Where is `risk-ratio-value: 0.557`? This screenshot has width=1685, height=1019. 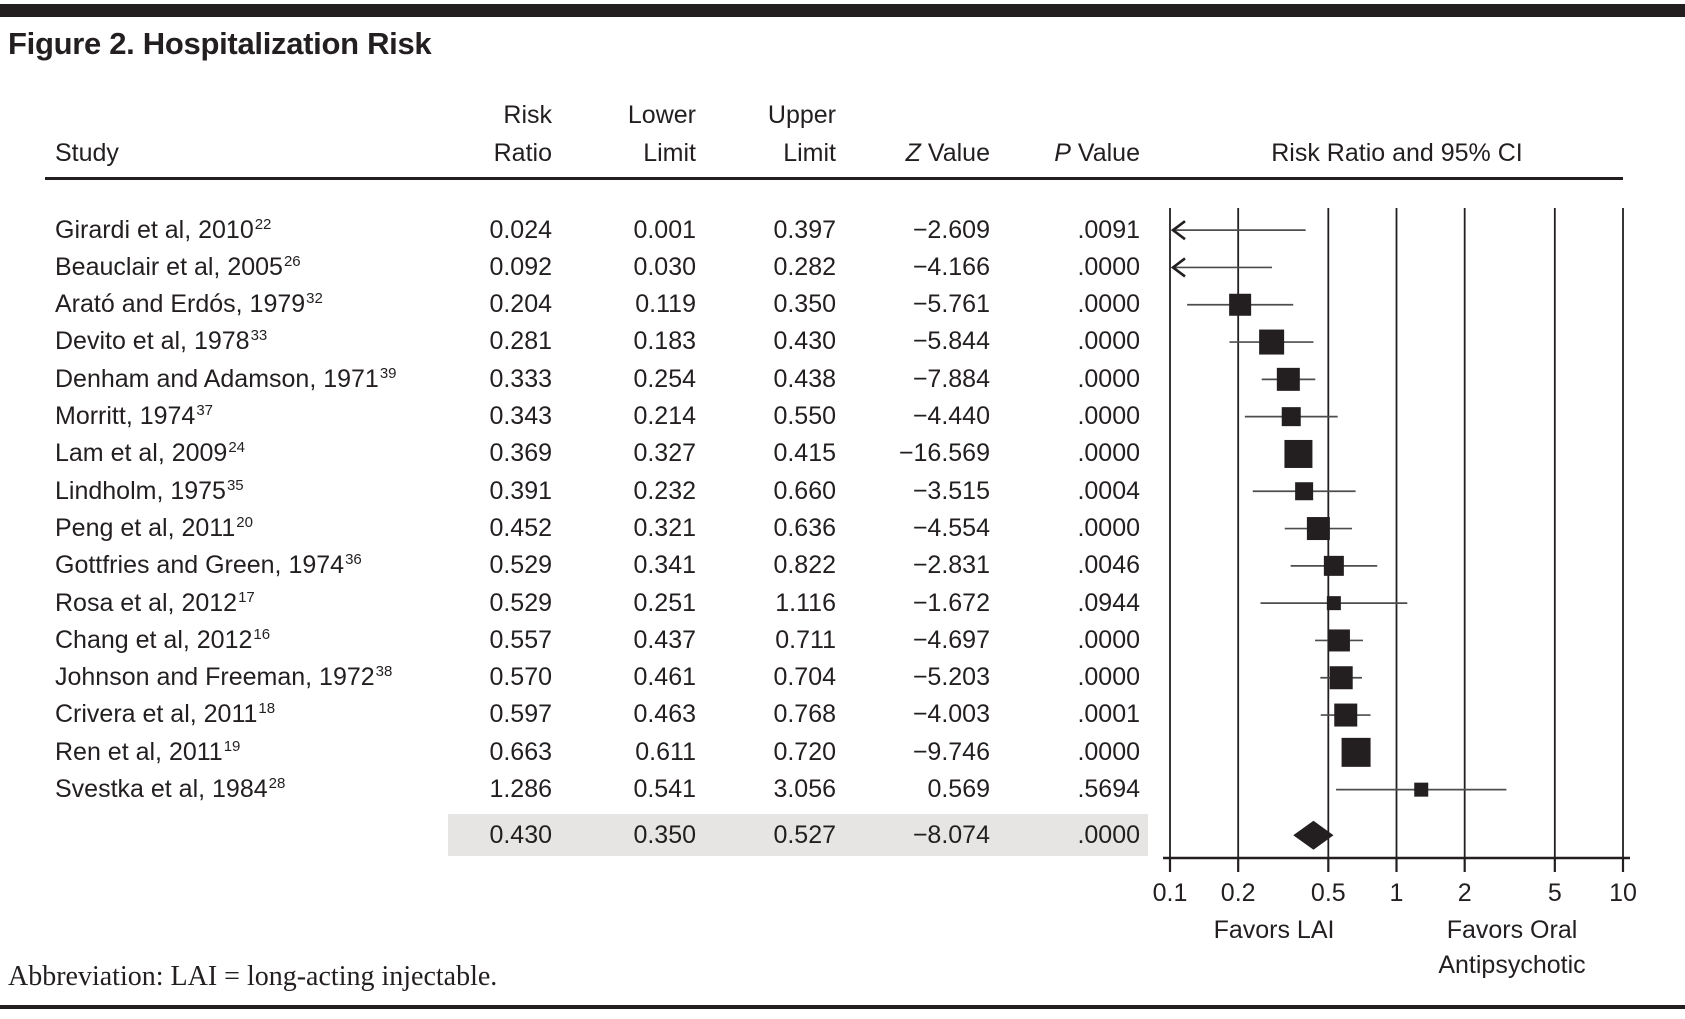 risk-ratio-value: 0.557 is located at coordinates (520, 639).